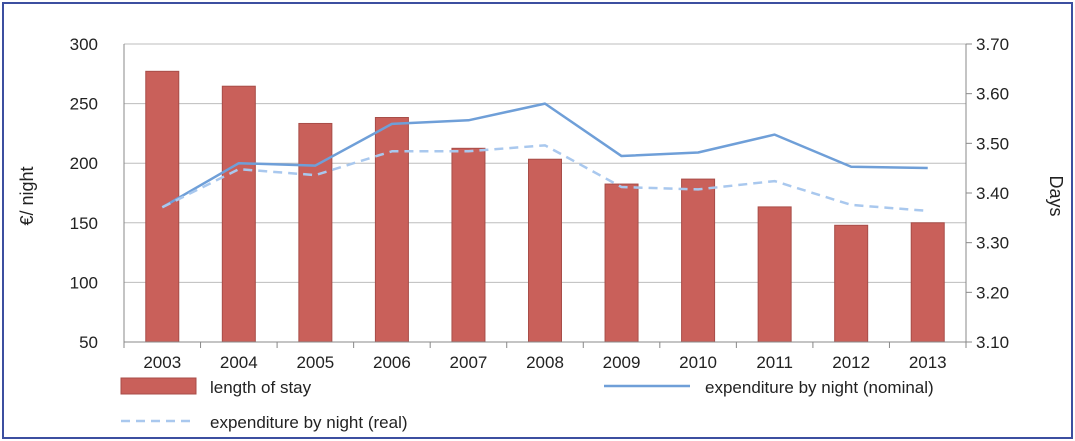 The image size is (1075, 441). Describe the element at coordinates (992, 243) in the screenshot. I see `y2-tick-label: 3.30` at that location.